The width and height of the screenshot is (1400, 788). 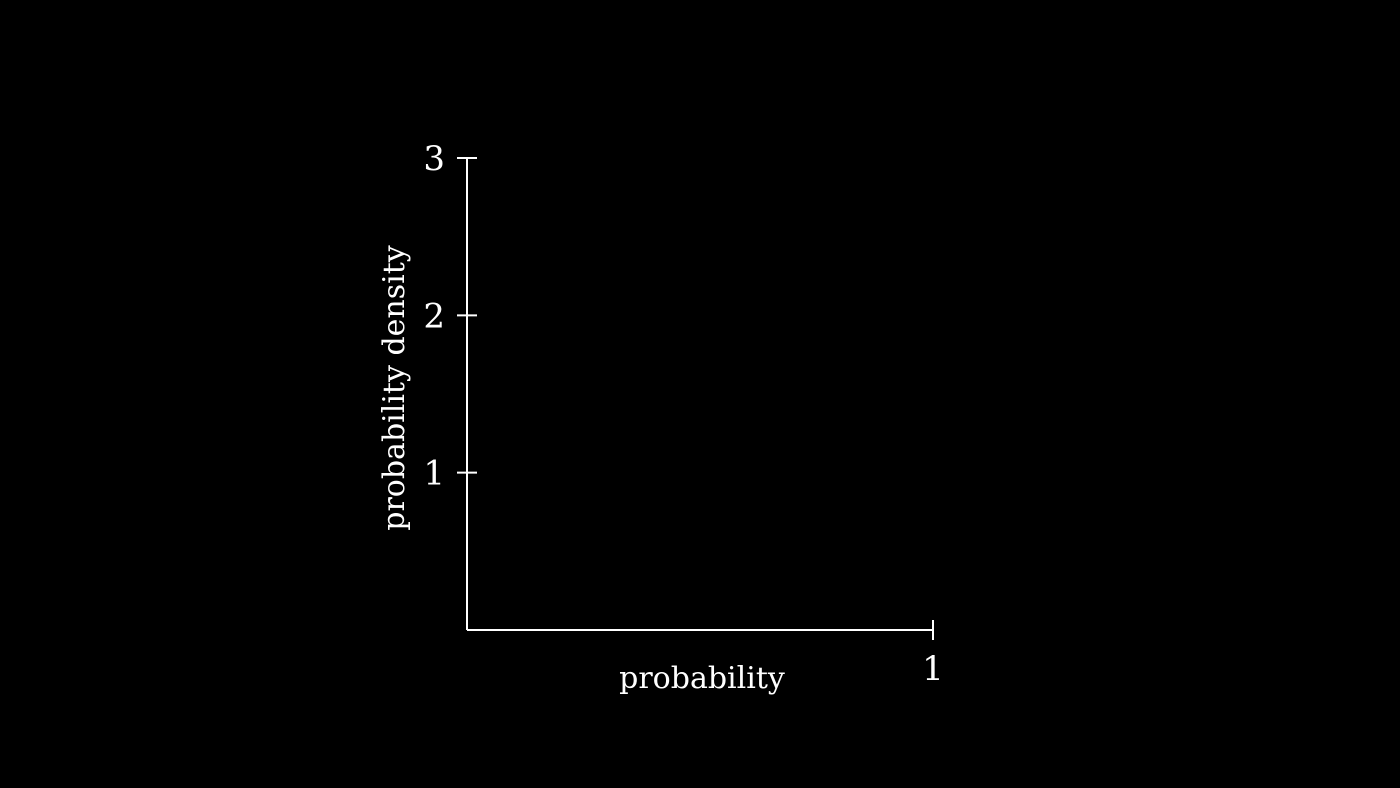 What do you see at coordinates (702, 678) in the screenshot?
I see `x-axis-label: probability` at bounding box center [702, 678].